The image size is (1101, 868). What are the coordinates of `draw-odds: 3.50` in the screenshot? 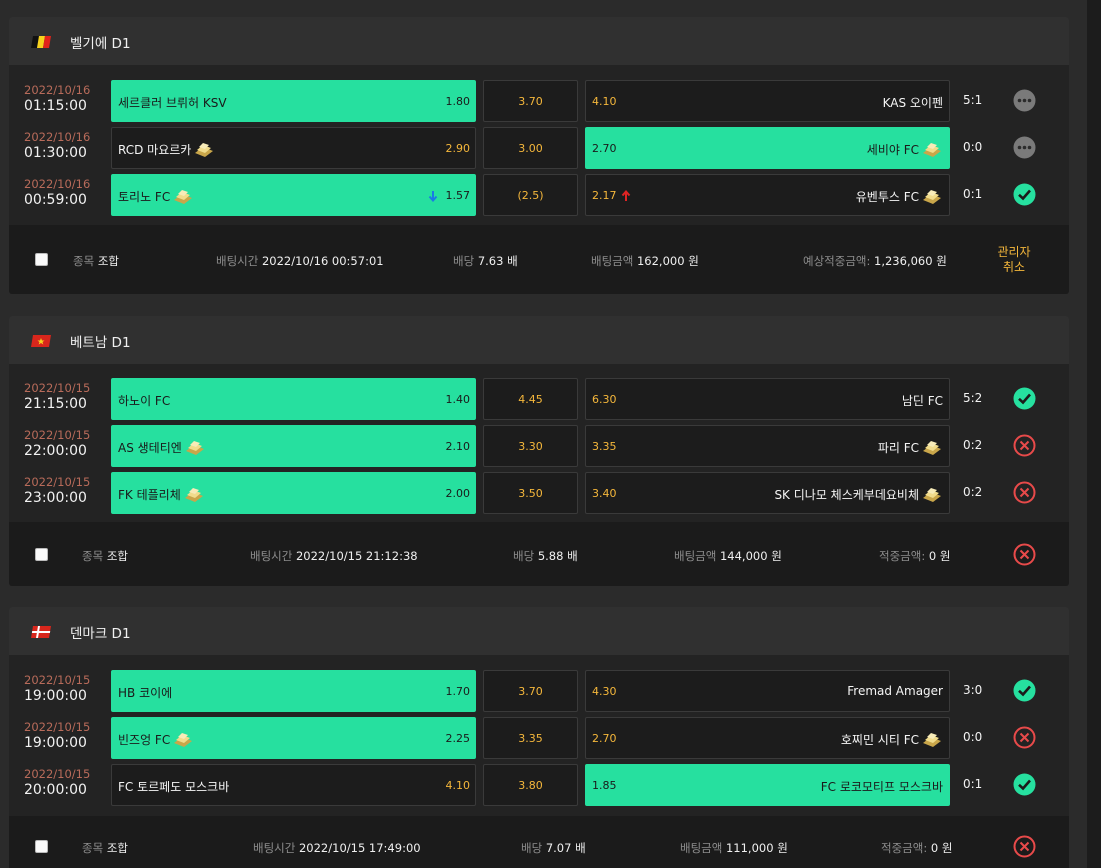 It's located at (530, 493).